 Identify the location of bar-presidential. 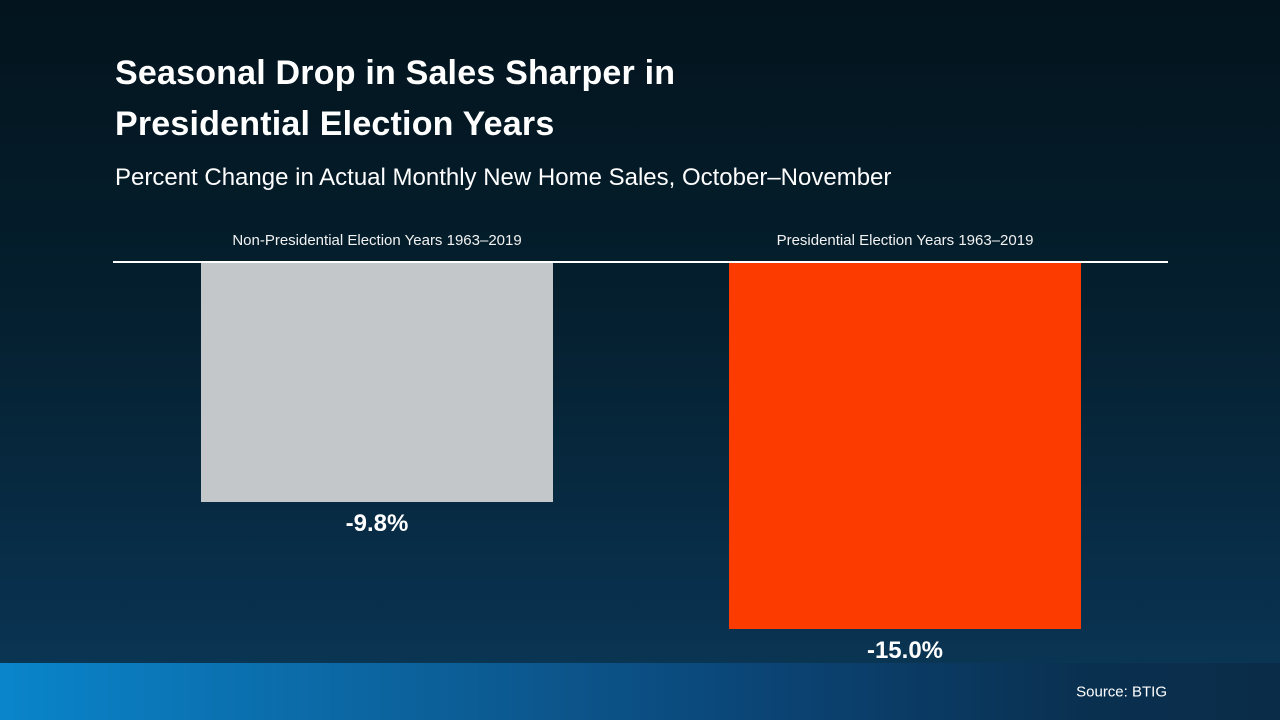
(905, 446).